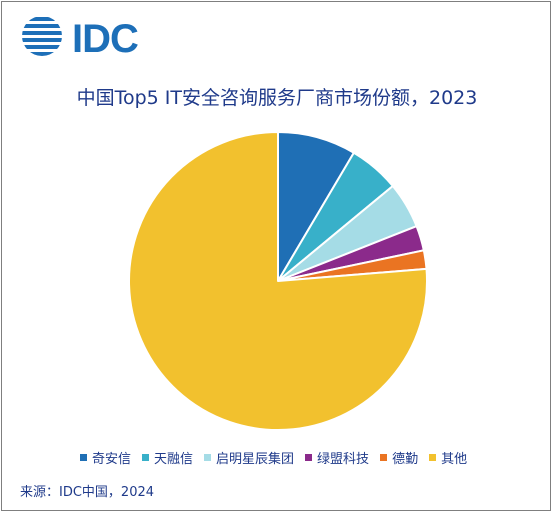 Image resolution: width=554 pixels, height=514 pixels. What do you see at coordinates (174, 459) in the screenshot?
I see `legend-label: 天融信` at bounding box center [174, 459].